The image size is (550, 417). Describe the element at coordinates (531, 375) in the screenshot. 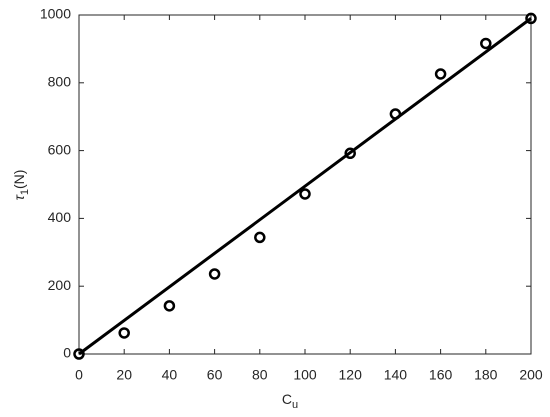

I see `x-tick-label: 200` at that location.